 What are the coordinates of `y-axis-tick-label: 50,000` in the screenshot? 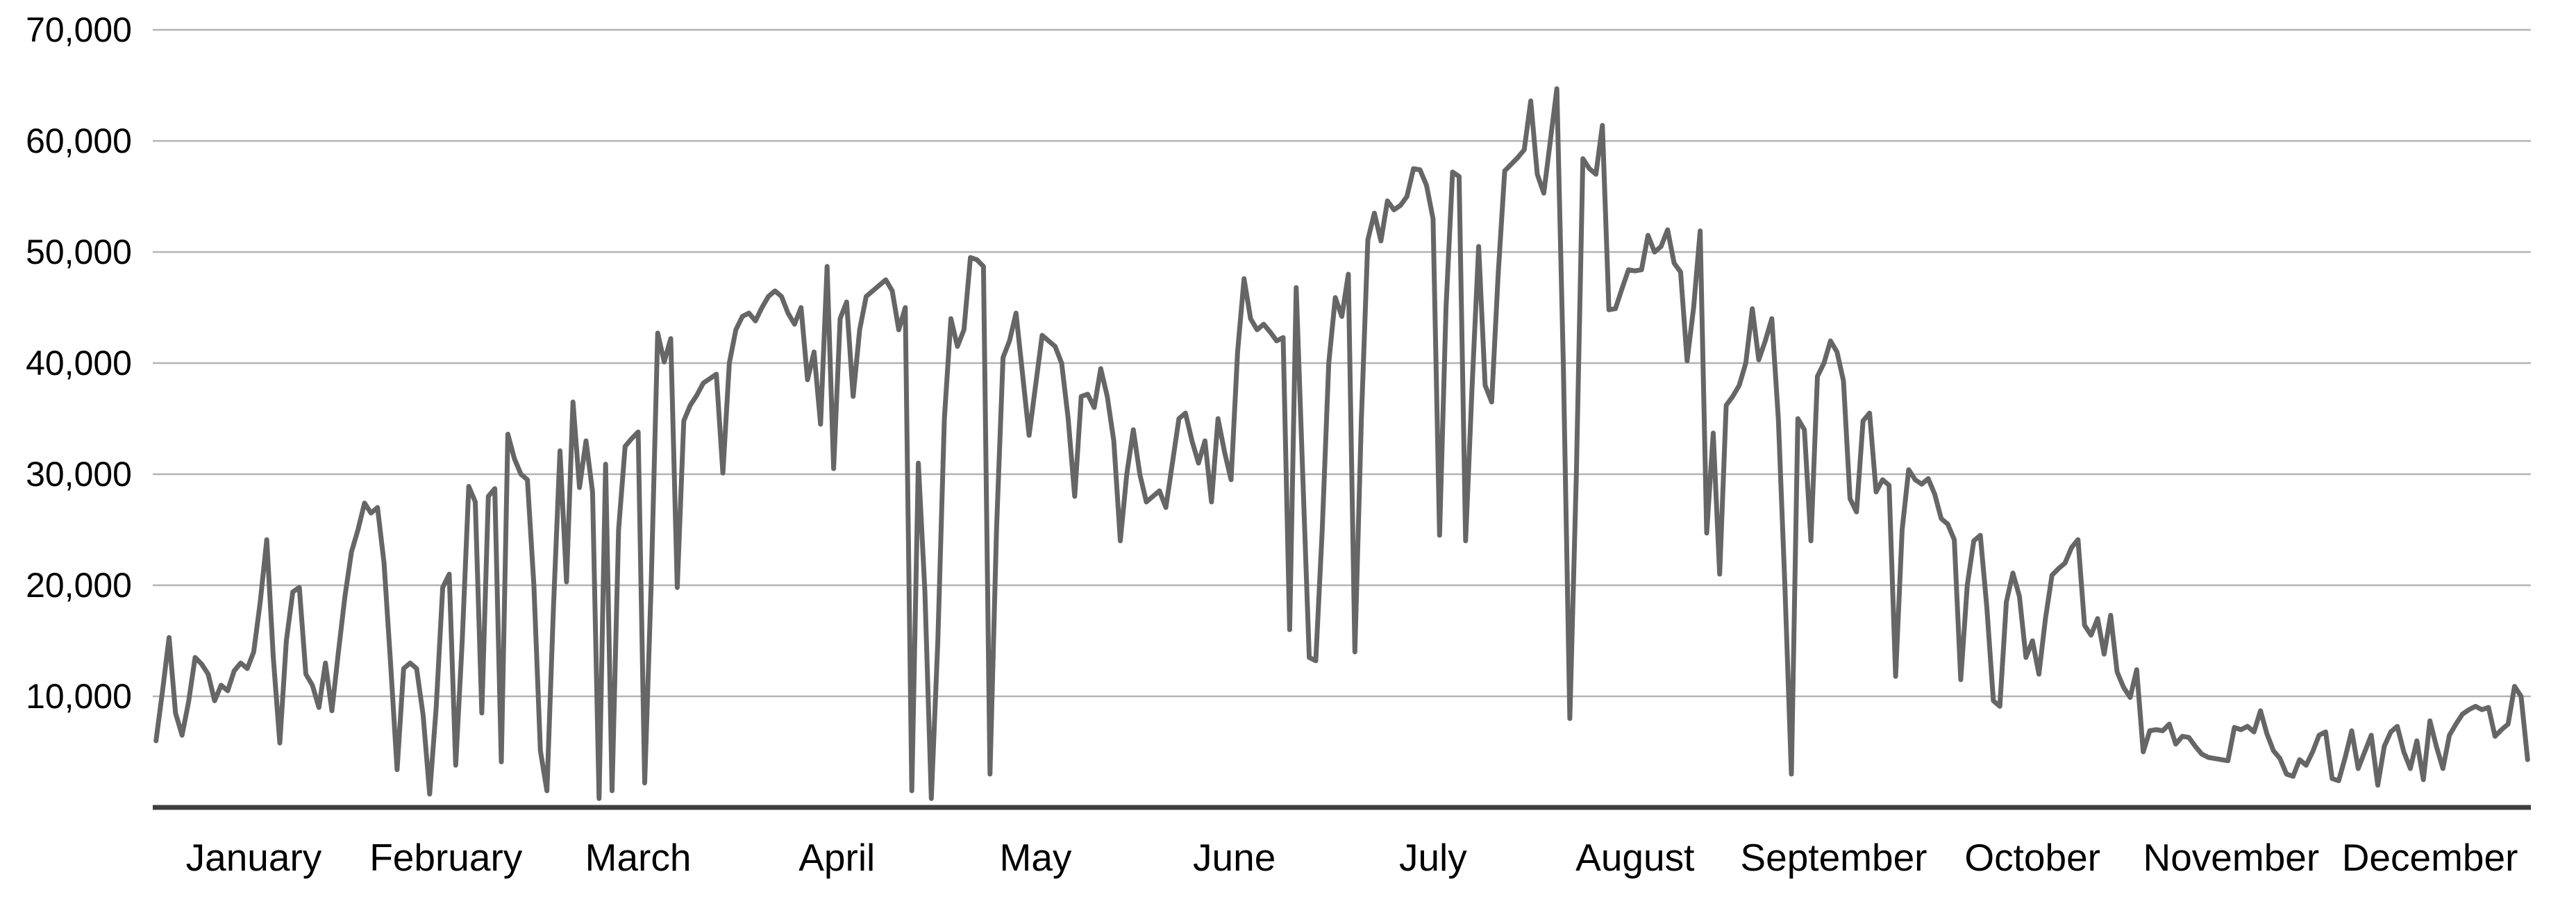 It's located at (79, 252).